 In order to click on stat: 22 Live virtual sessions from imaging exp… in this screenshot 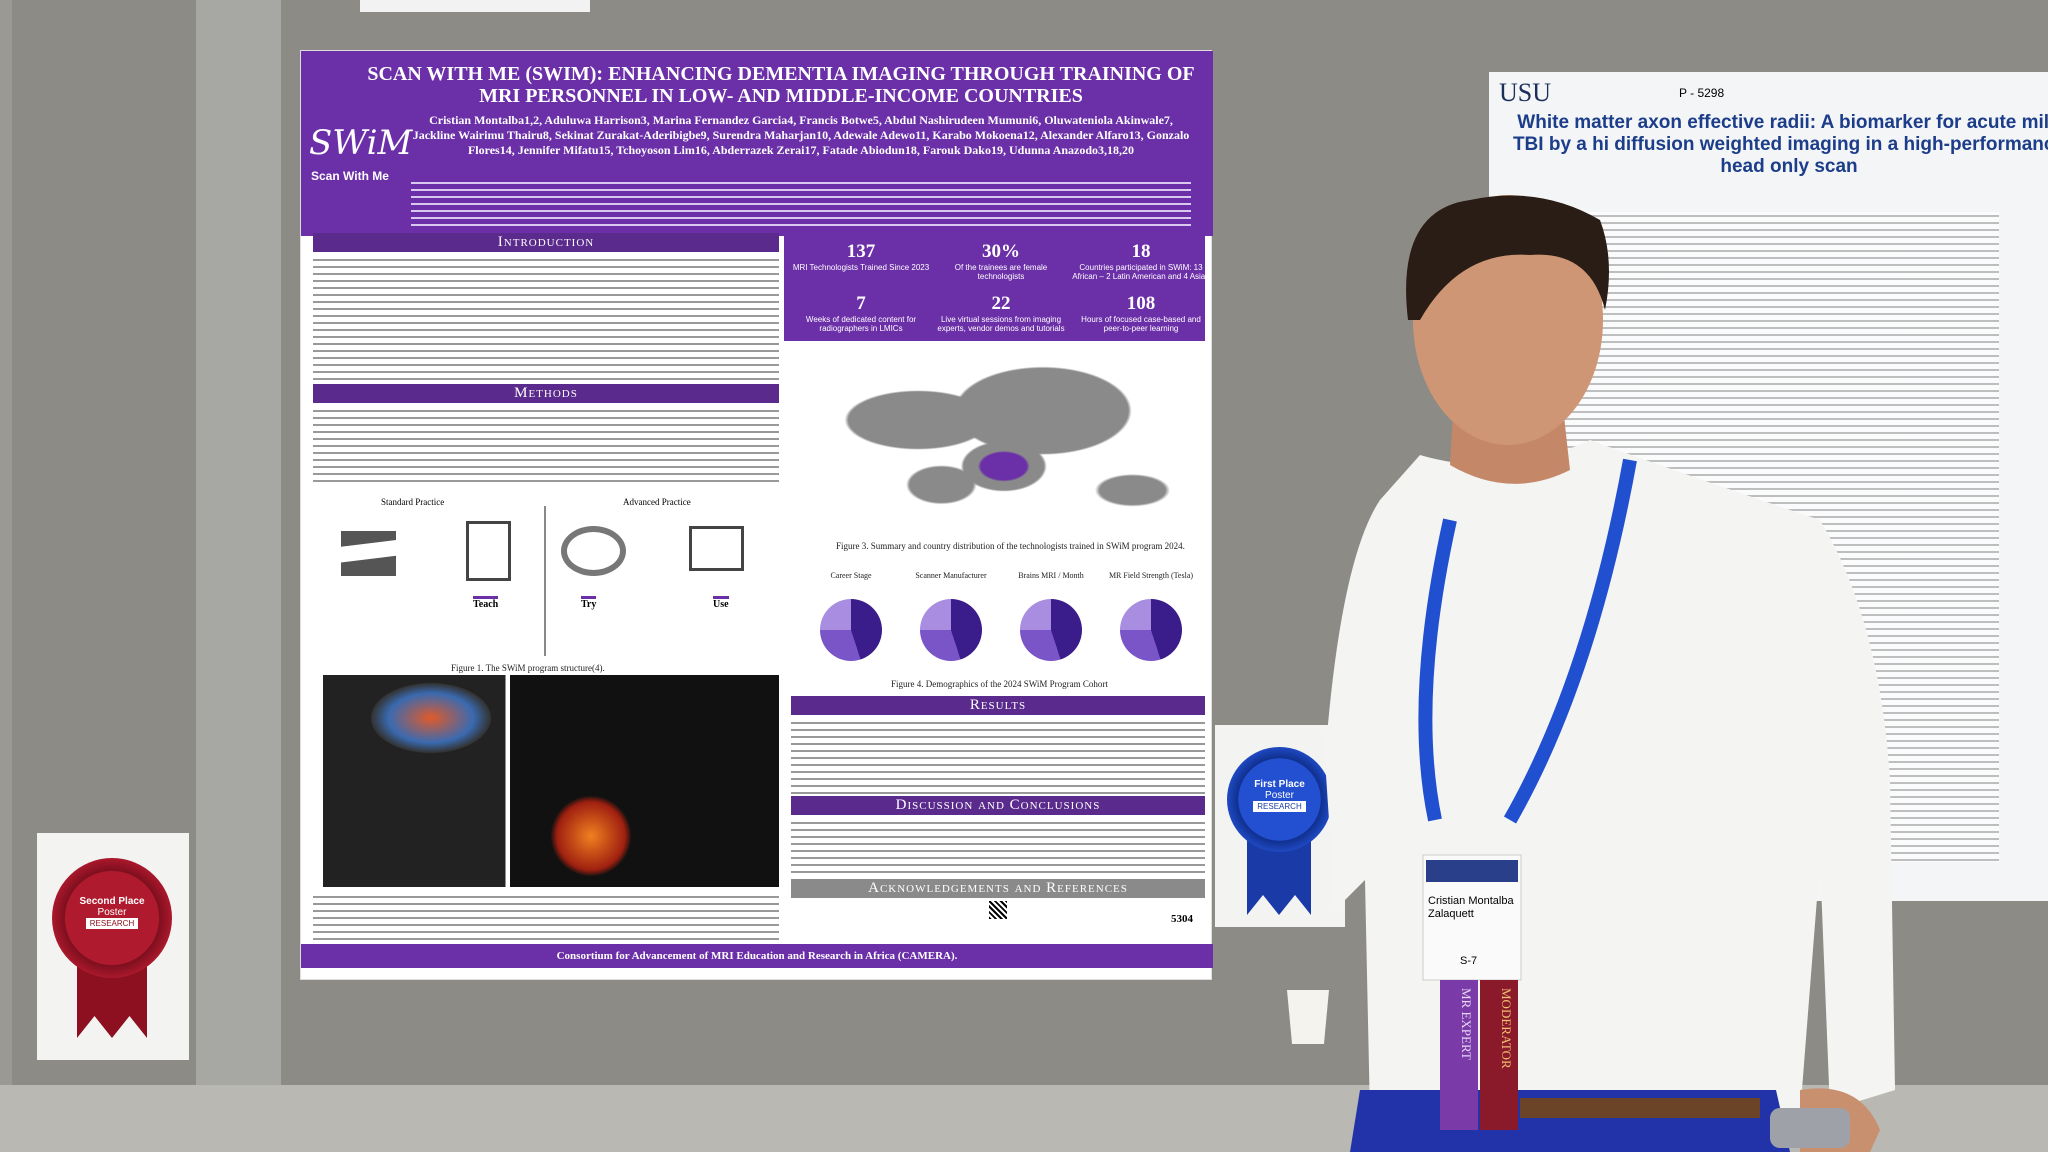, I will do `click(1001, 313)`.